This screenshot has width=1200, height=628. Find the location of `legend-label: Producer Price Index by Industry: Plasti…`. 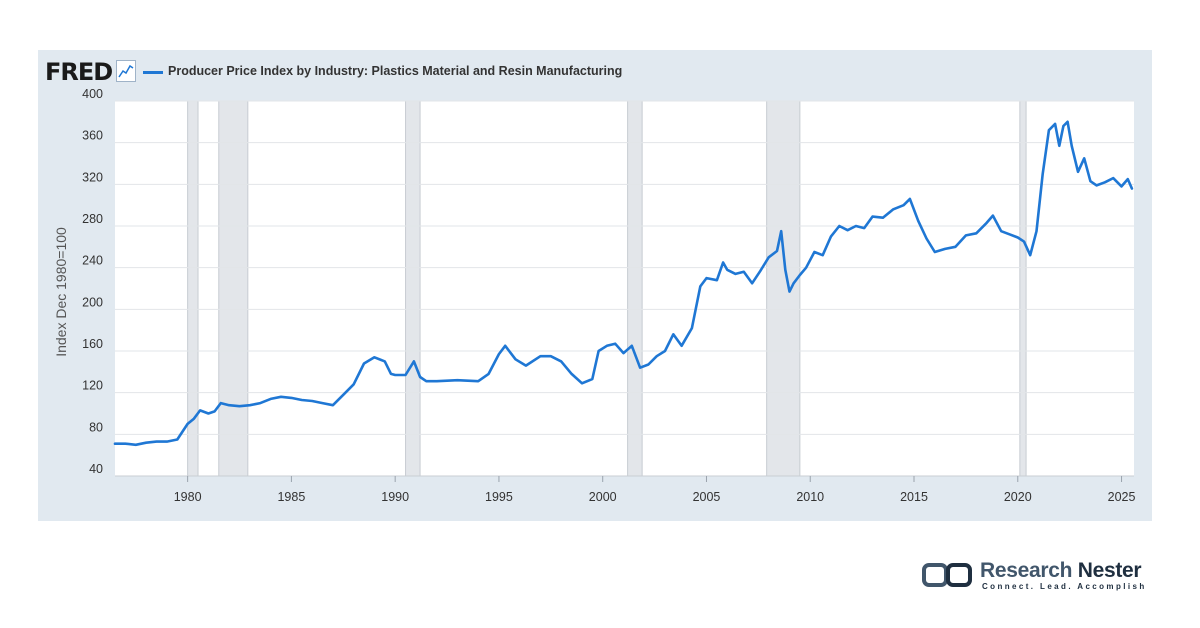

legend-label: Producer Price Index by Industry: Plasti… is located at coordinates (395, 71).